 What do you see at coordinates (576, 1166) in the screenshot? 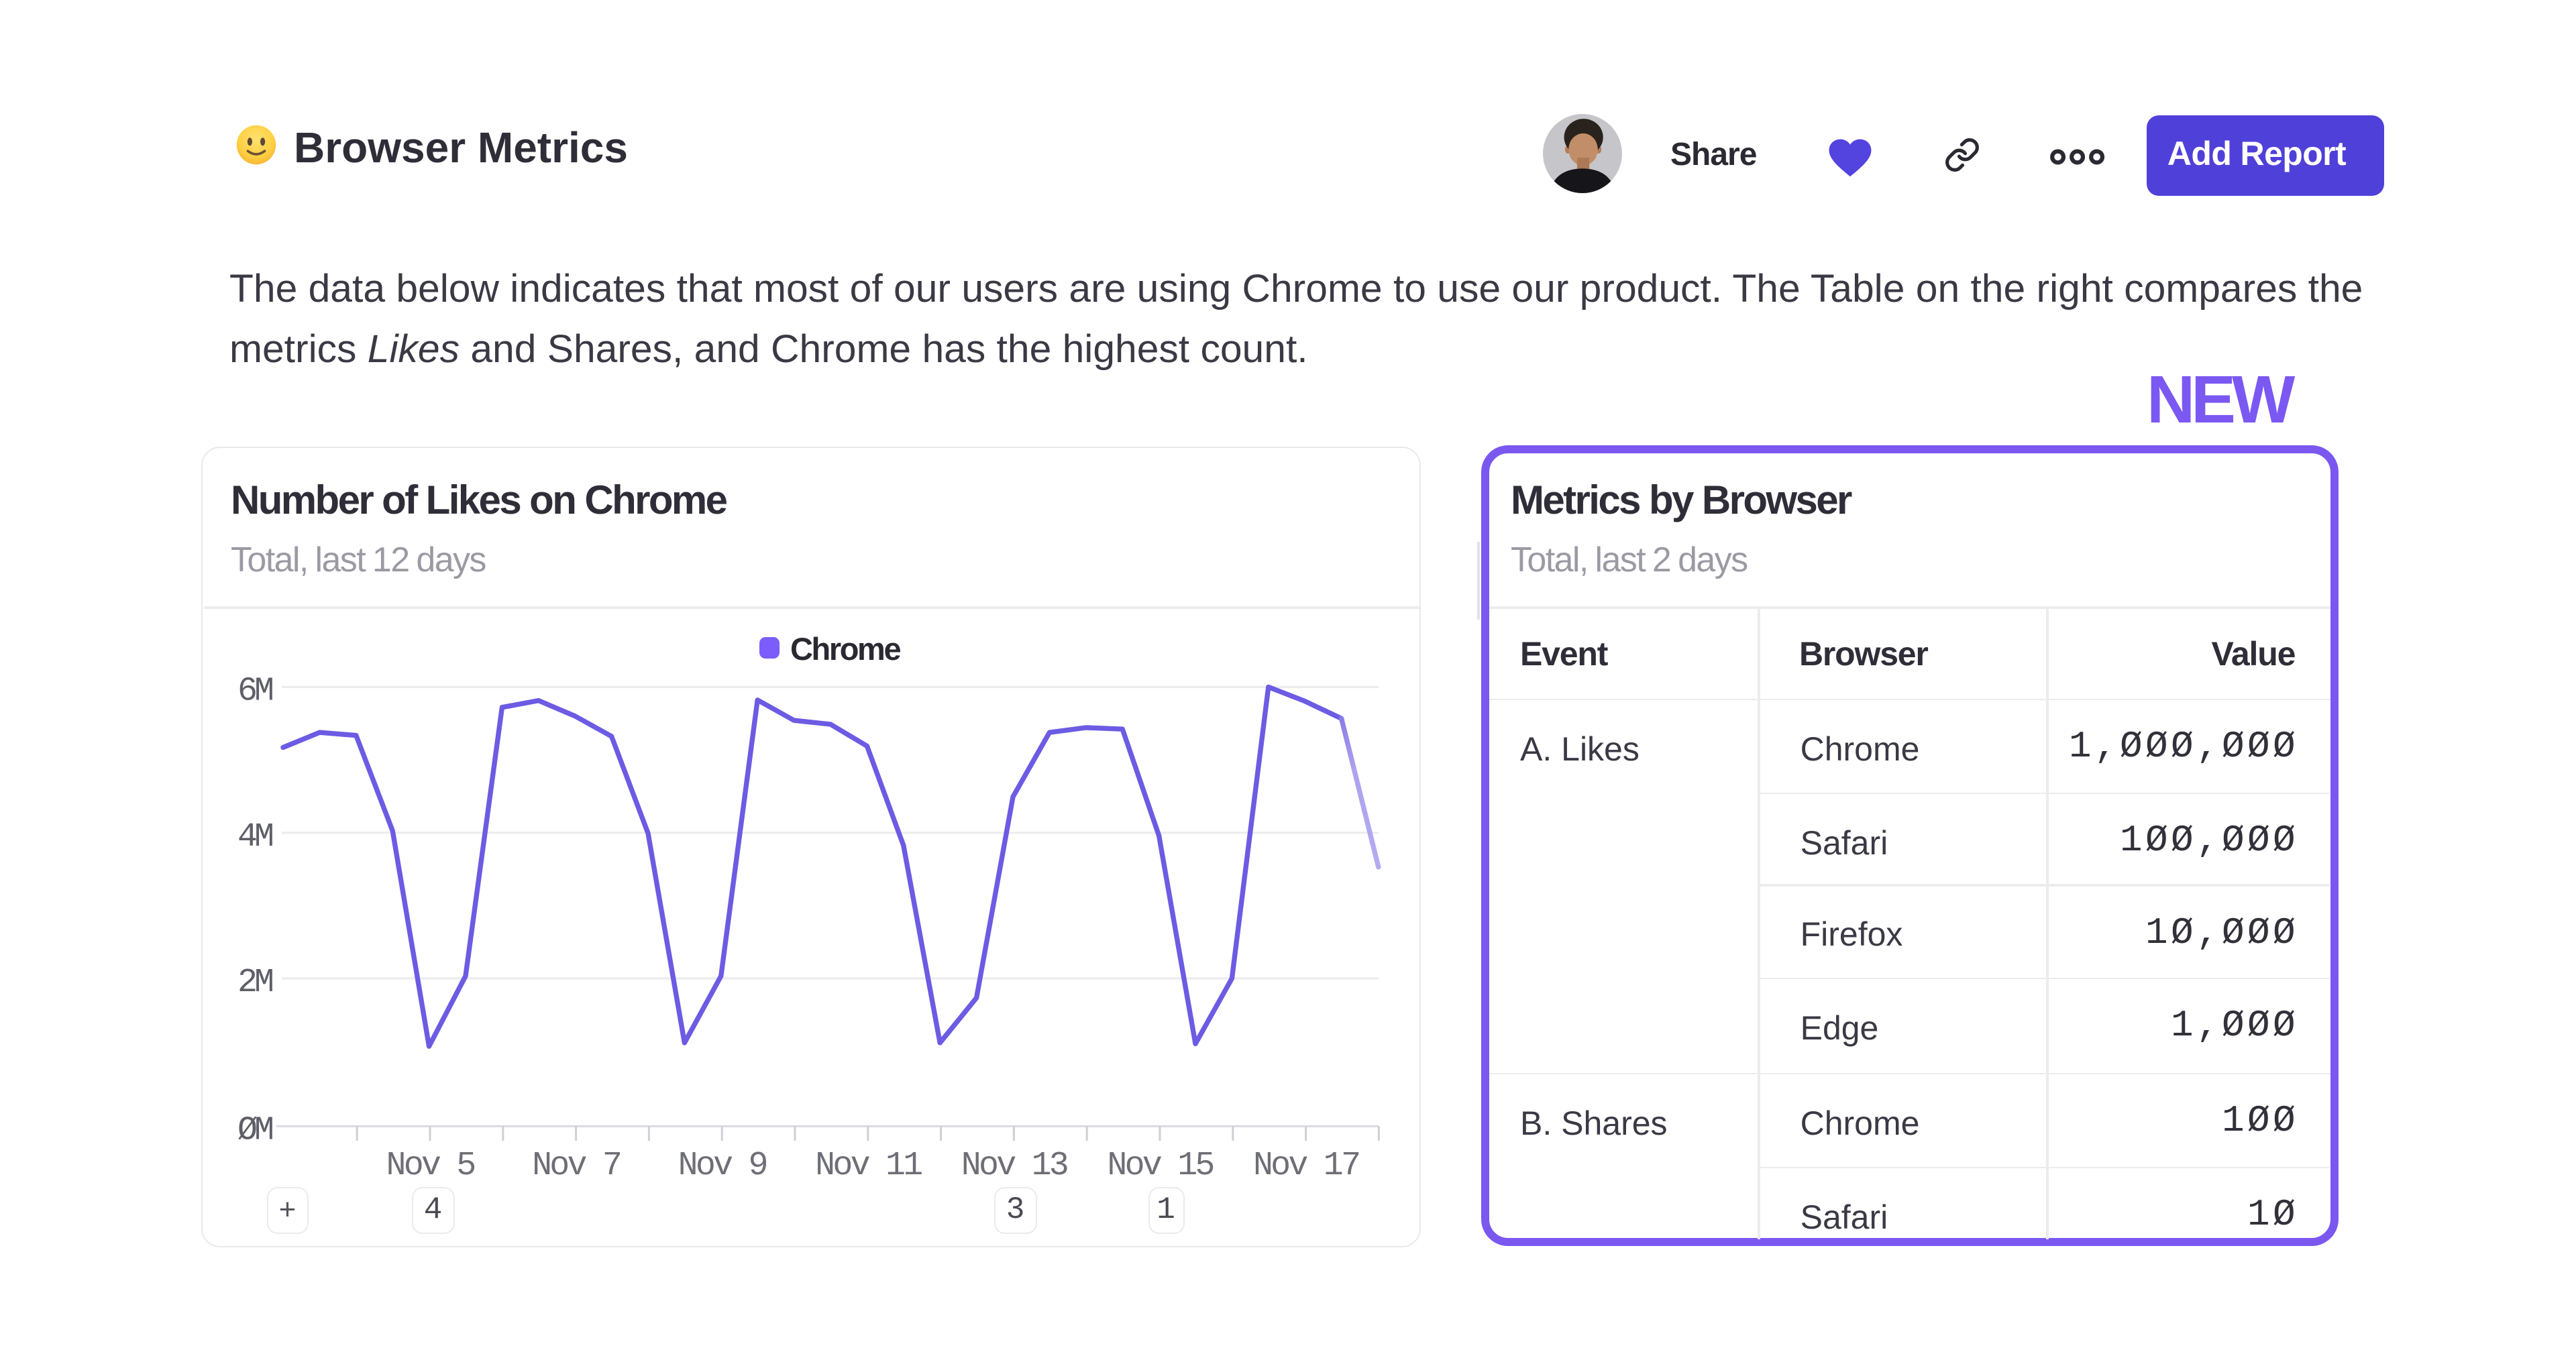
I see `svg-text: Nov 7` at bounding box center [576, 1166].